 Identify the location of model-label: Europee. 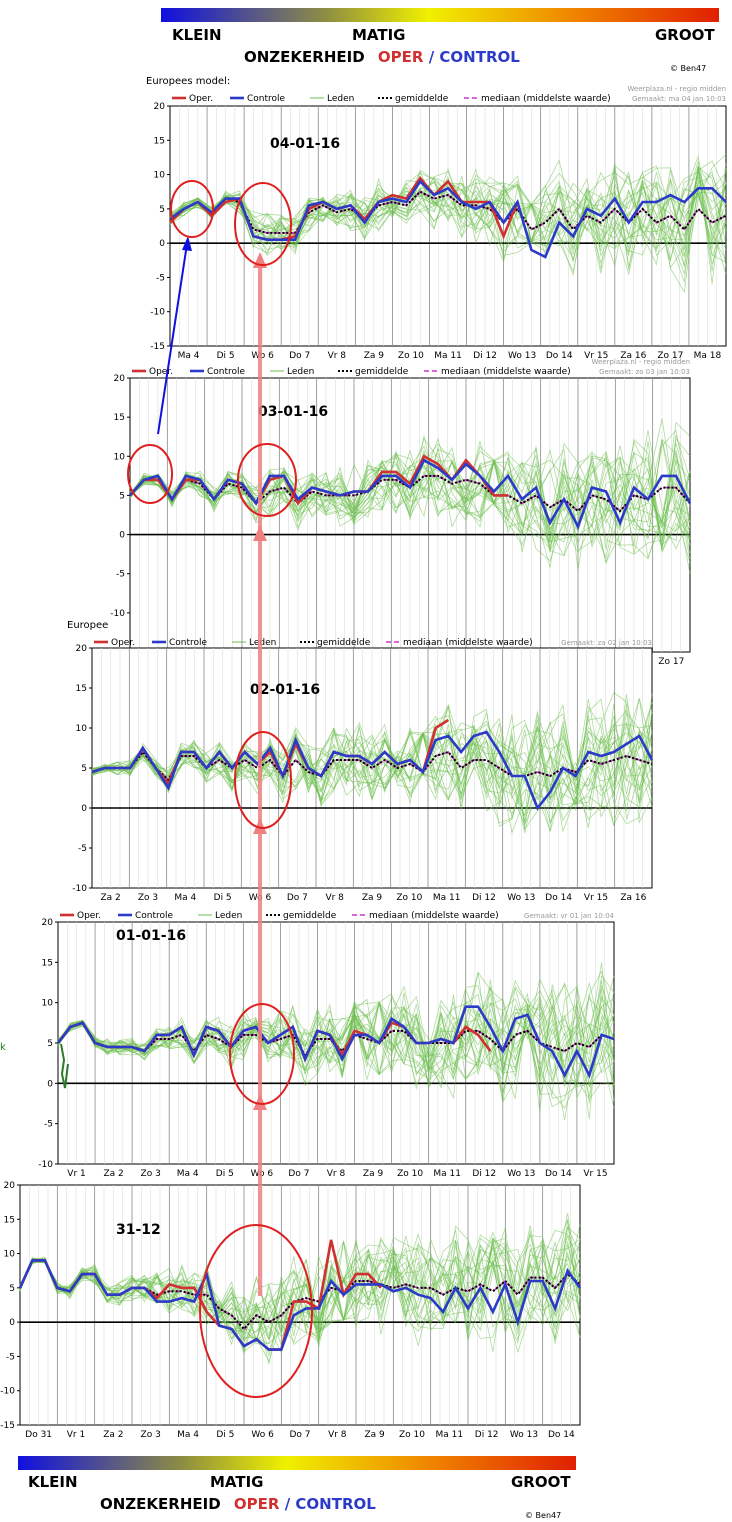
(87, 625).